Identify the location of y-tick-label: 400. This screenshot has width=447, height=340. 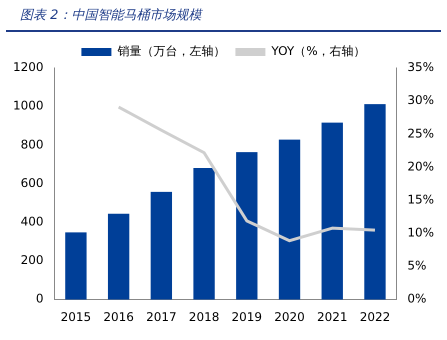
(32, 221).